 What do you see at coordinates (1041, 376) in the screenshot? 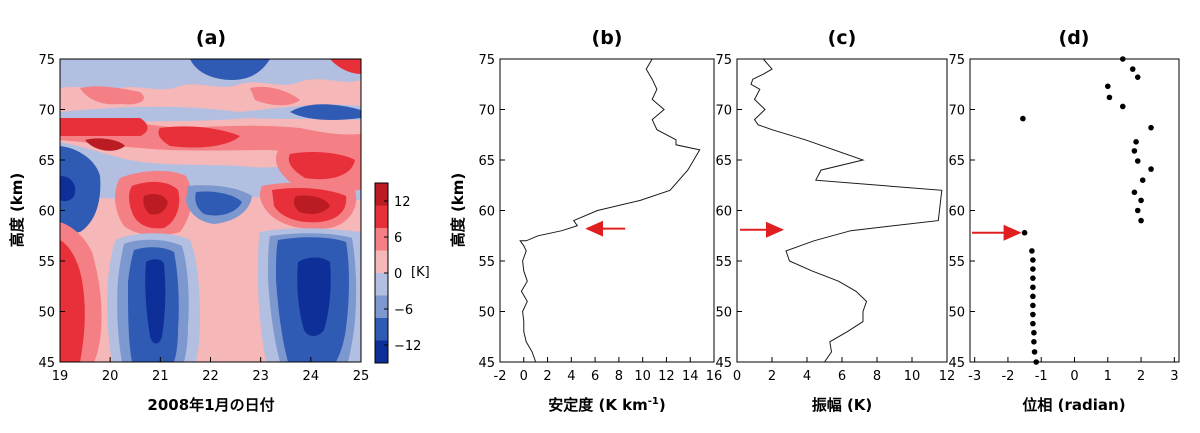
I see `x-tick-label: -1` at bounding box center [1041, 376].